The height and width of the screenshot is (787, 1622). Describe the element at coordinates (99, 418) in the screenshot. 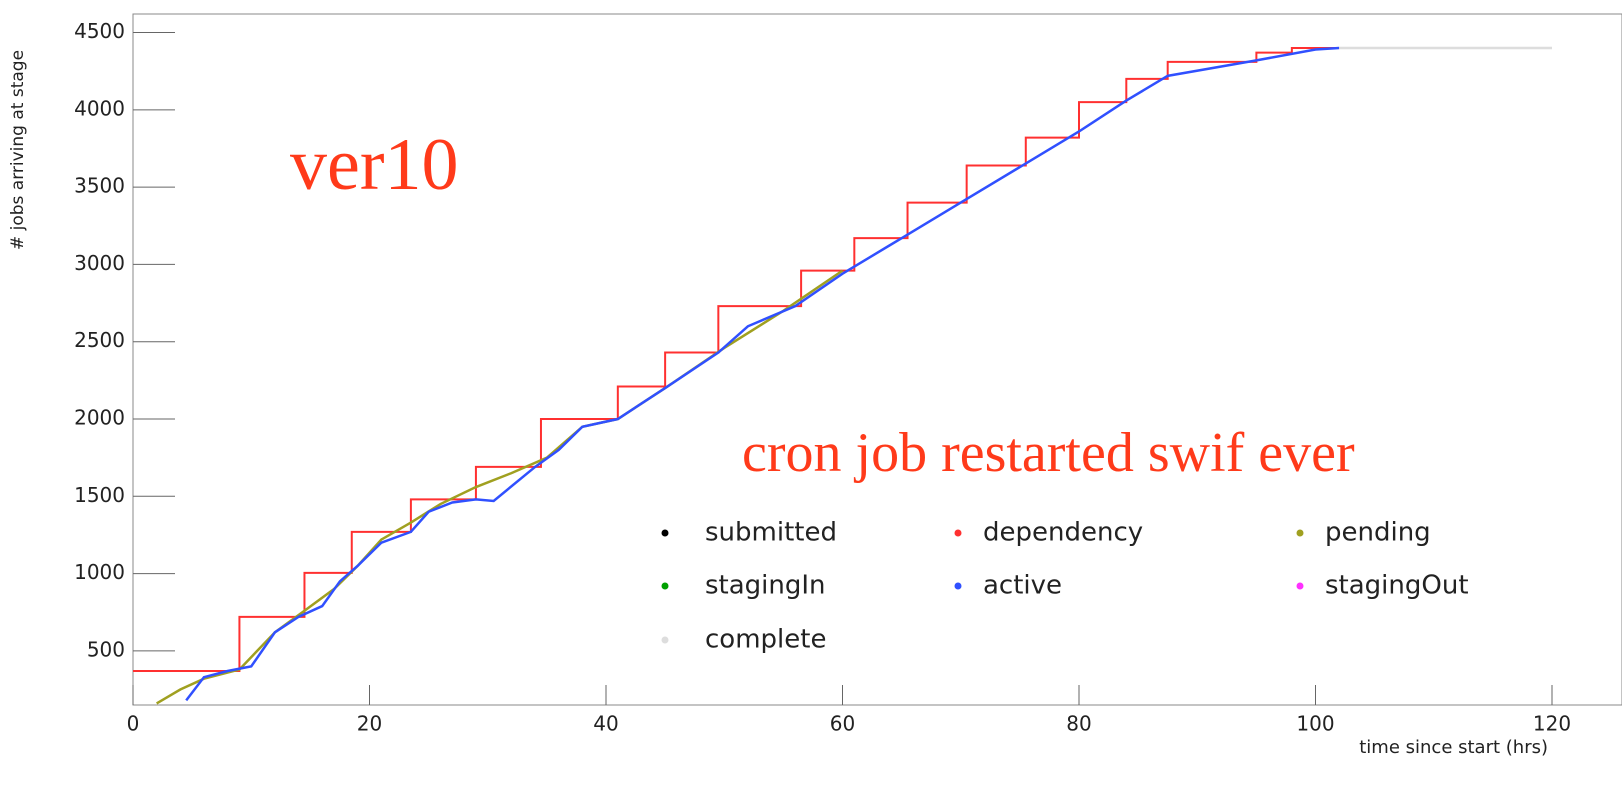

I see `y-tick-label: 2000` at that location.